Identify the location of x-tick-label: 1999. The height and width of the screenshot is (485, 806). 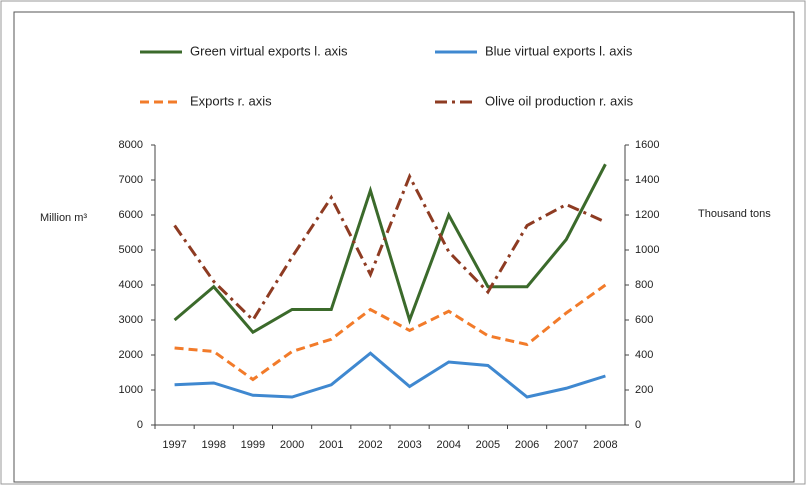
(253, 445).